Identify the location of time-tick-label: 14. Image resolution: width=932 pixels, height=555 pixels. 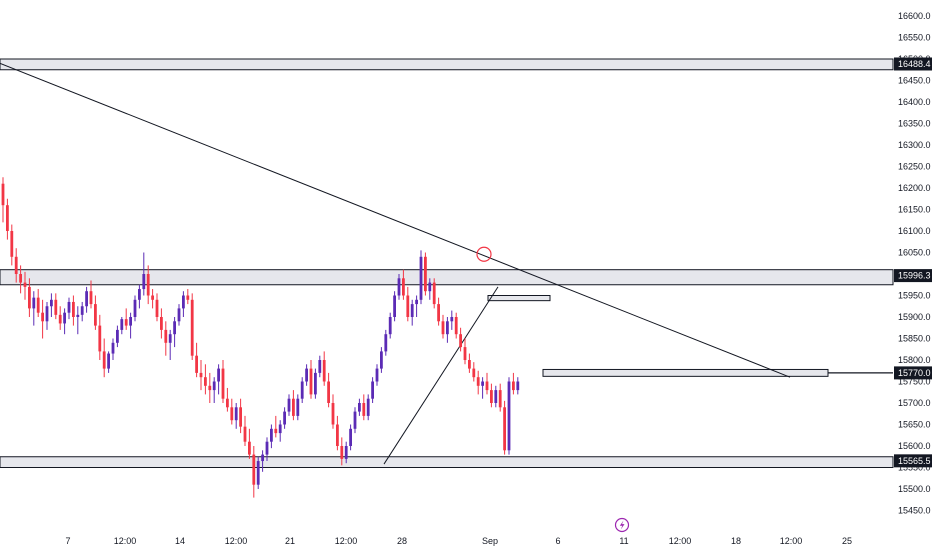
(180, 541).